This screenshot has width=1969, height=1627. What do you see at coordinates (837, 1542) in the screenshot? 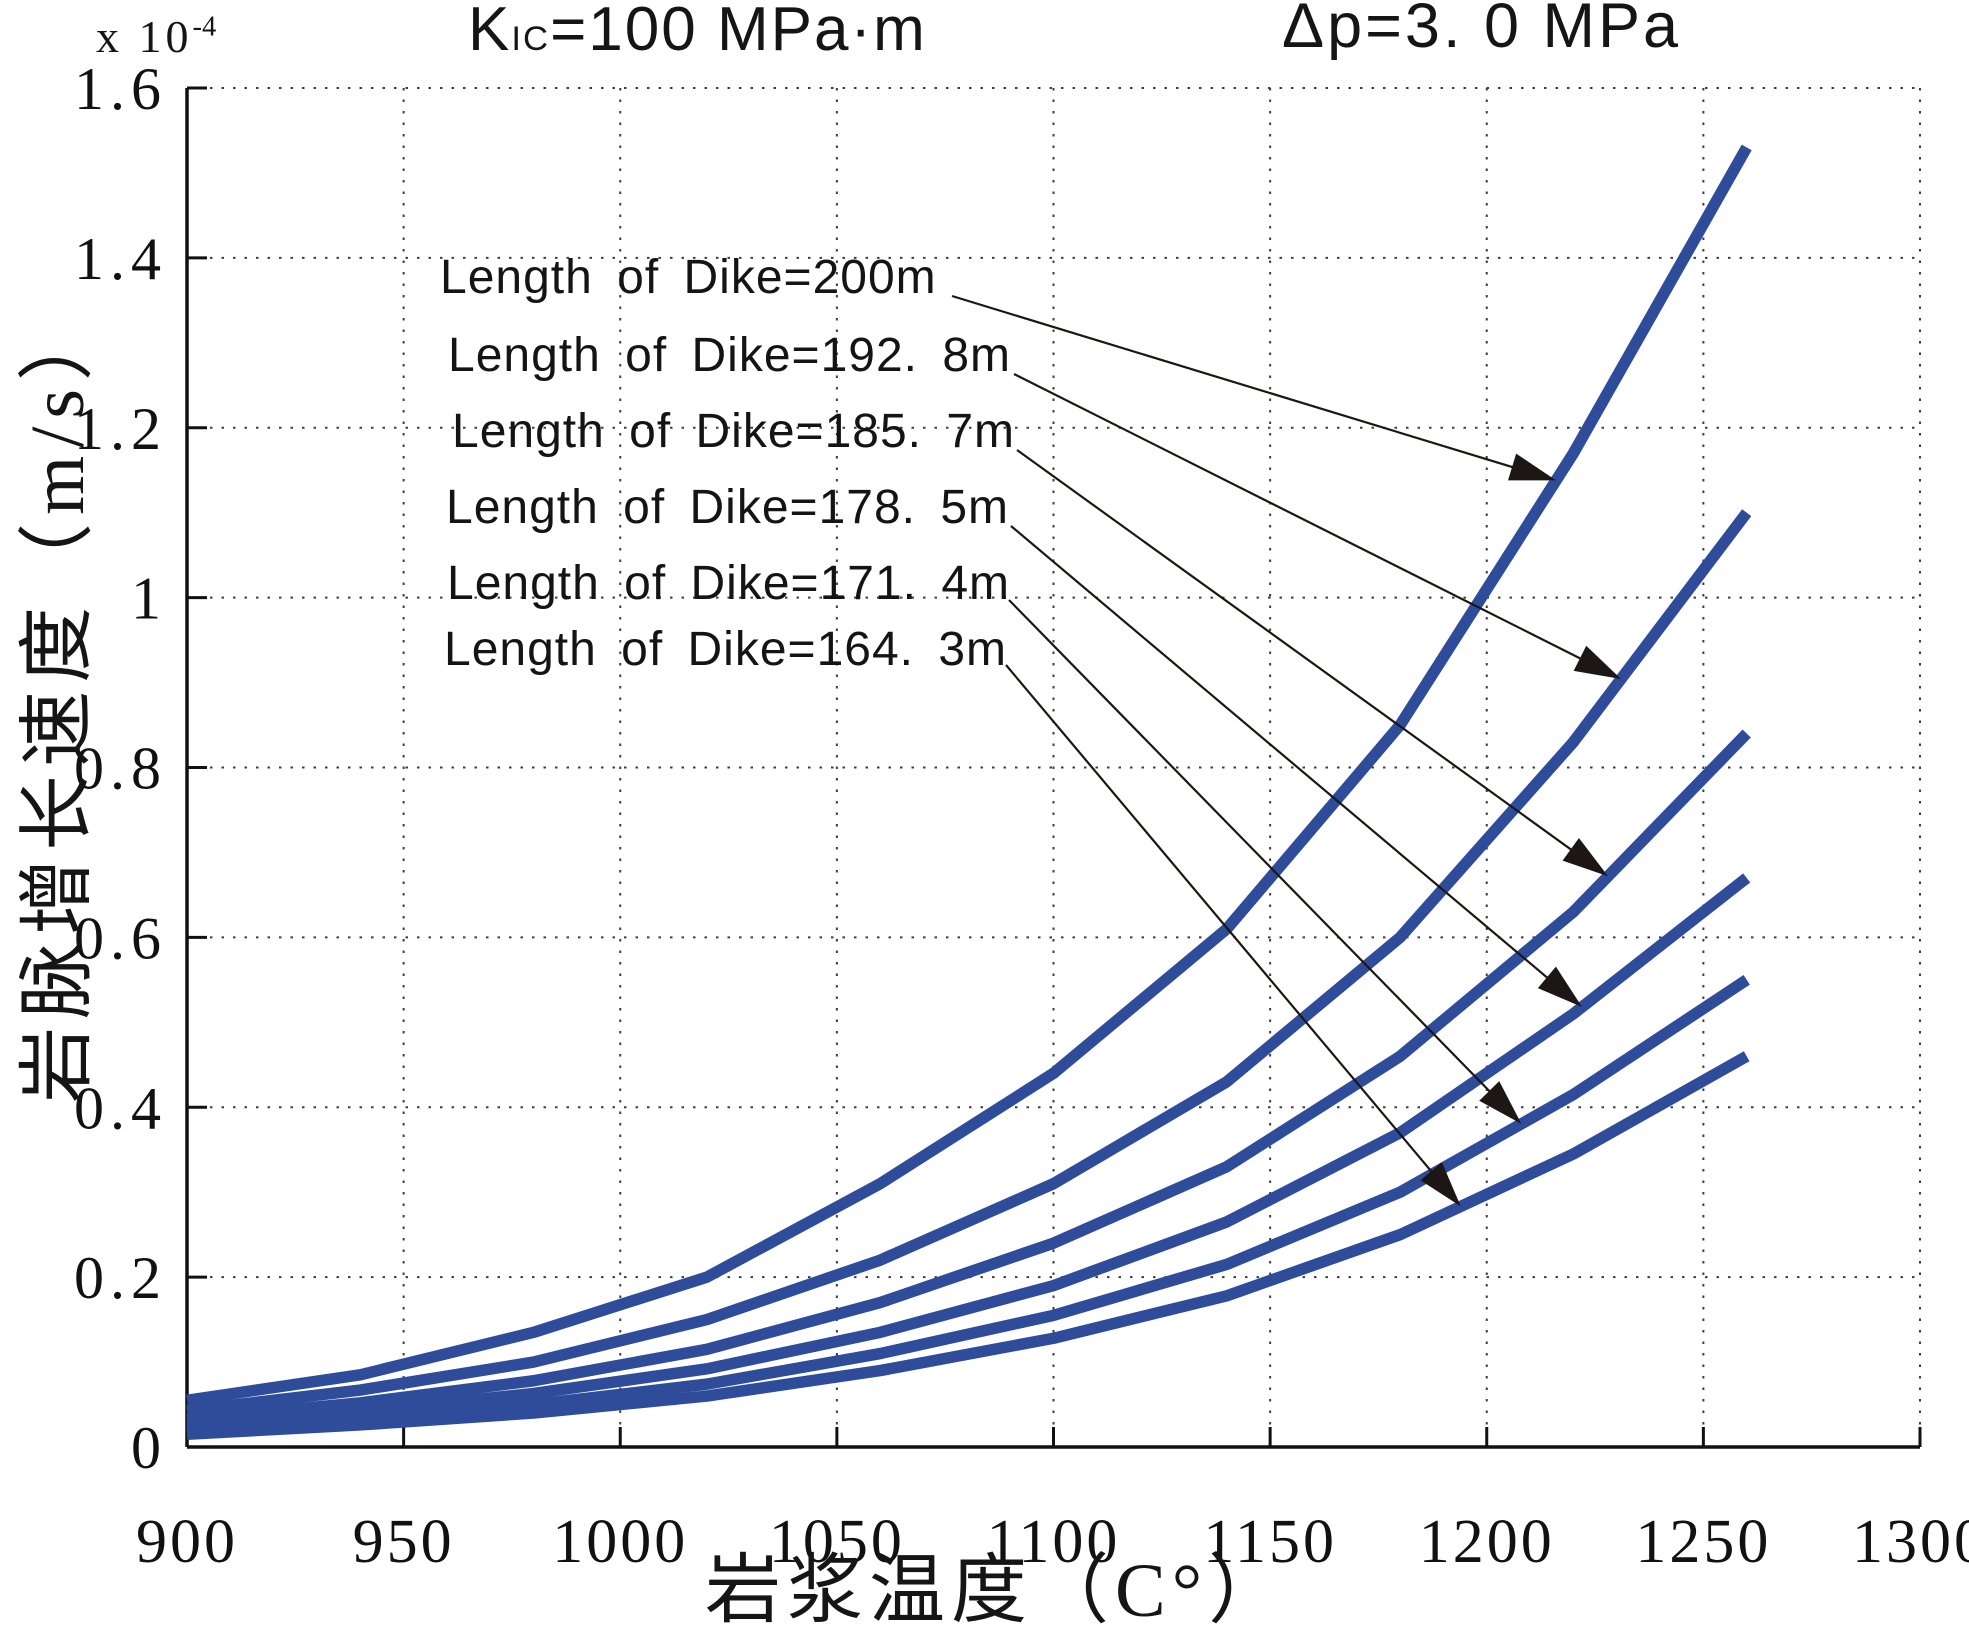
I see `x-tick-label: 1050` at bounding box center [837, 1542].